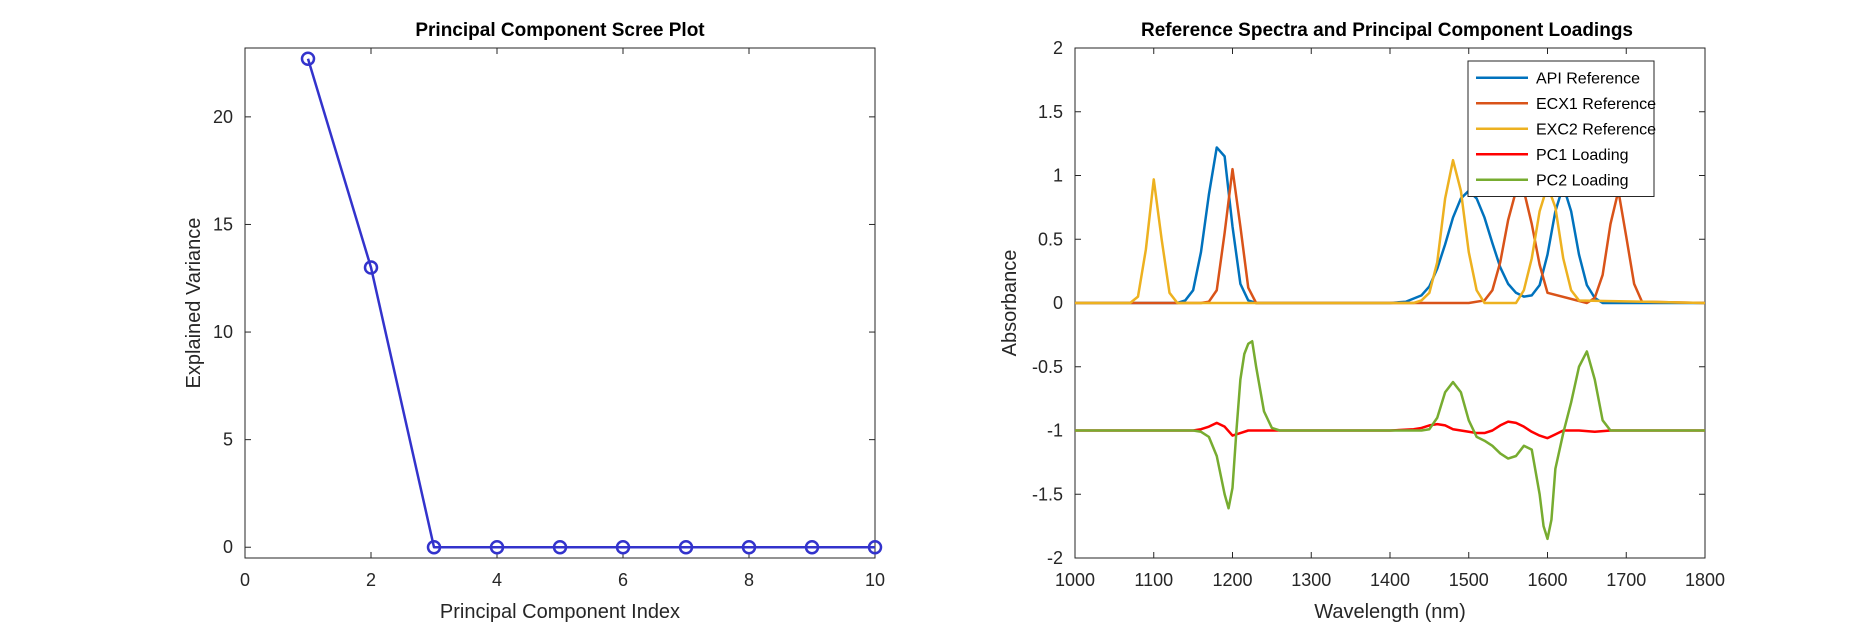 Image resolution: width=1875 pixels, height=625 pixels. What do you see at coordinates (1547, 580) in the screenshot?
I see `spectra-x-tick-label: 1600` at bounding box center [1547, 580].